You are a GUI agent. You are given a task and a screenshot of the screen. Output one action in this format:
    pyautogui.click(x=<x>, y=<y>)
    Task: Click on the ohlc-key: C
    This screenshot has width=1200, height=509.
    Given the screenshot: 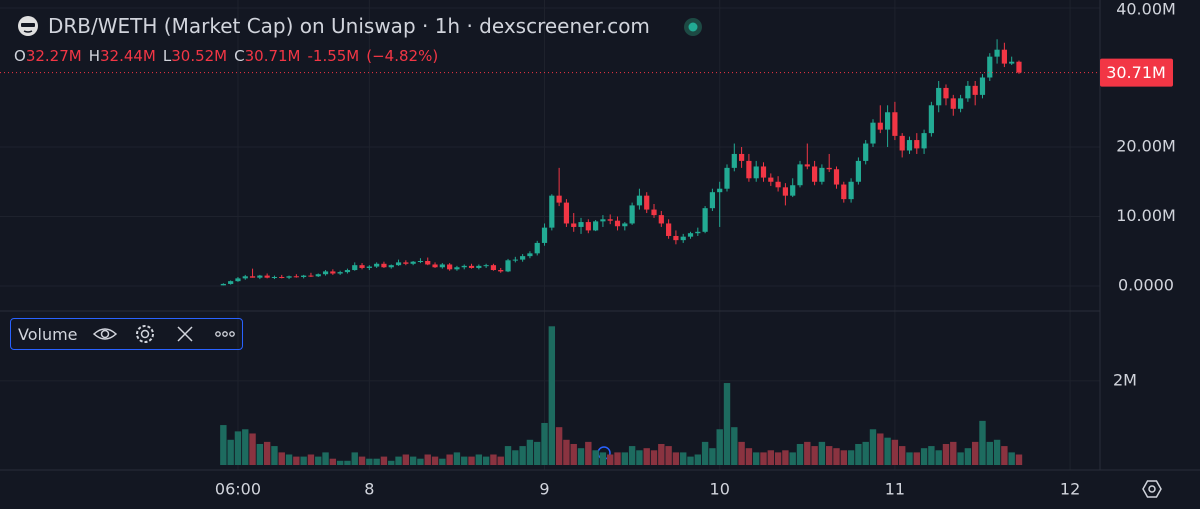 What is the action you would take?
    pyautogui.click(x=239, y=56)
    